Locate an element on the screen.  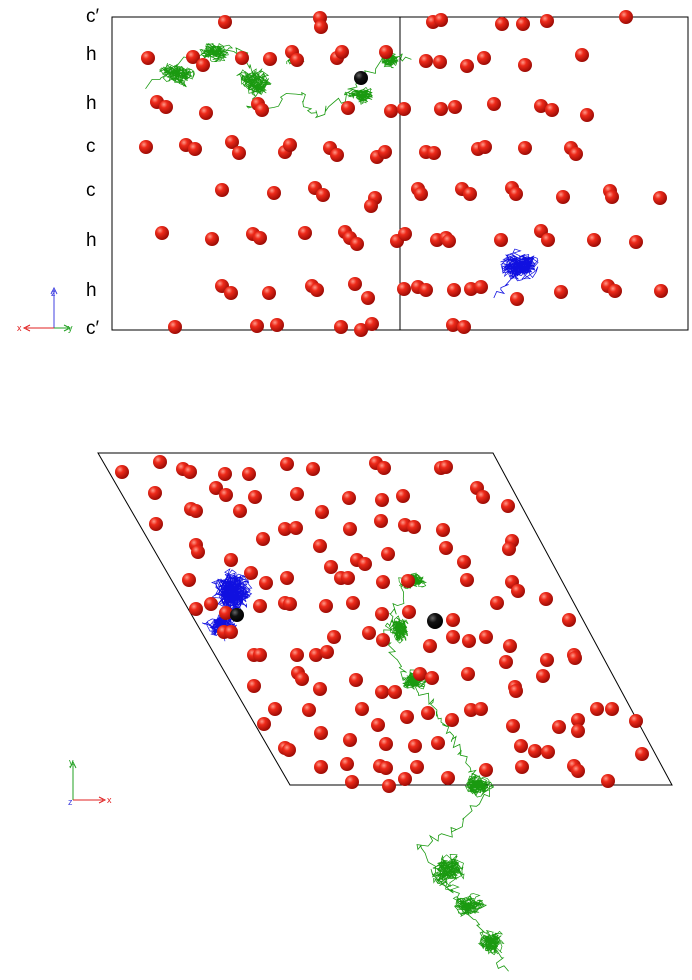
z-axis-label: z is located at coordinates (53, 293).